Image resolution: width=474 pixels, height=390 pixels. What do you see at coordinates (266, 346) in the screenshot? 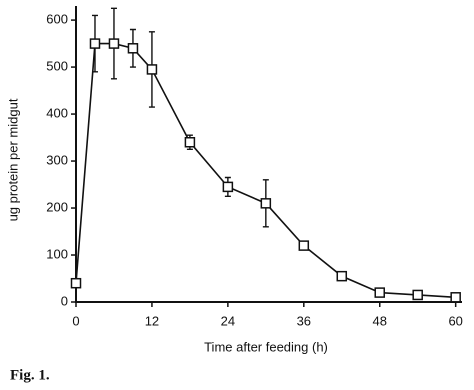
I see `x-axis-title: Time after feeding (h)` at bounding box center [266, 346].